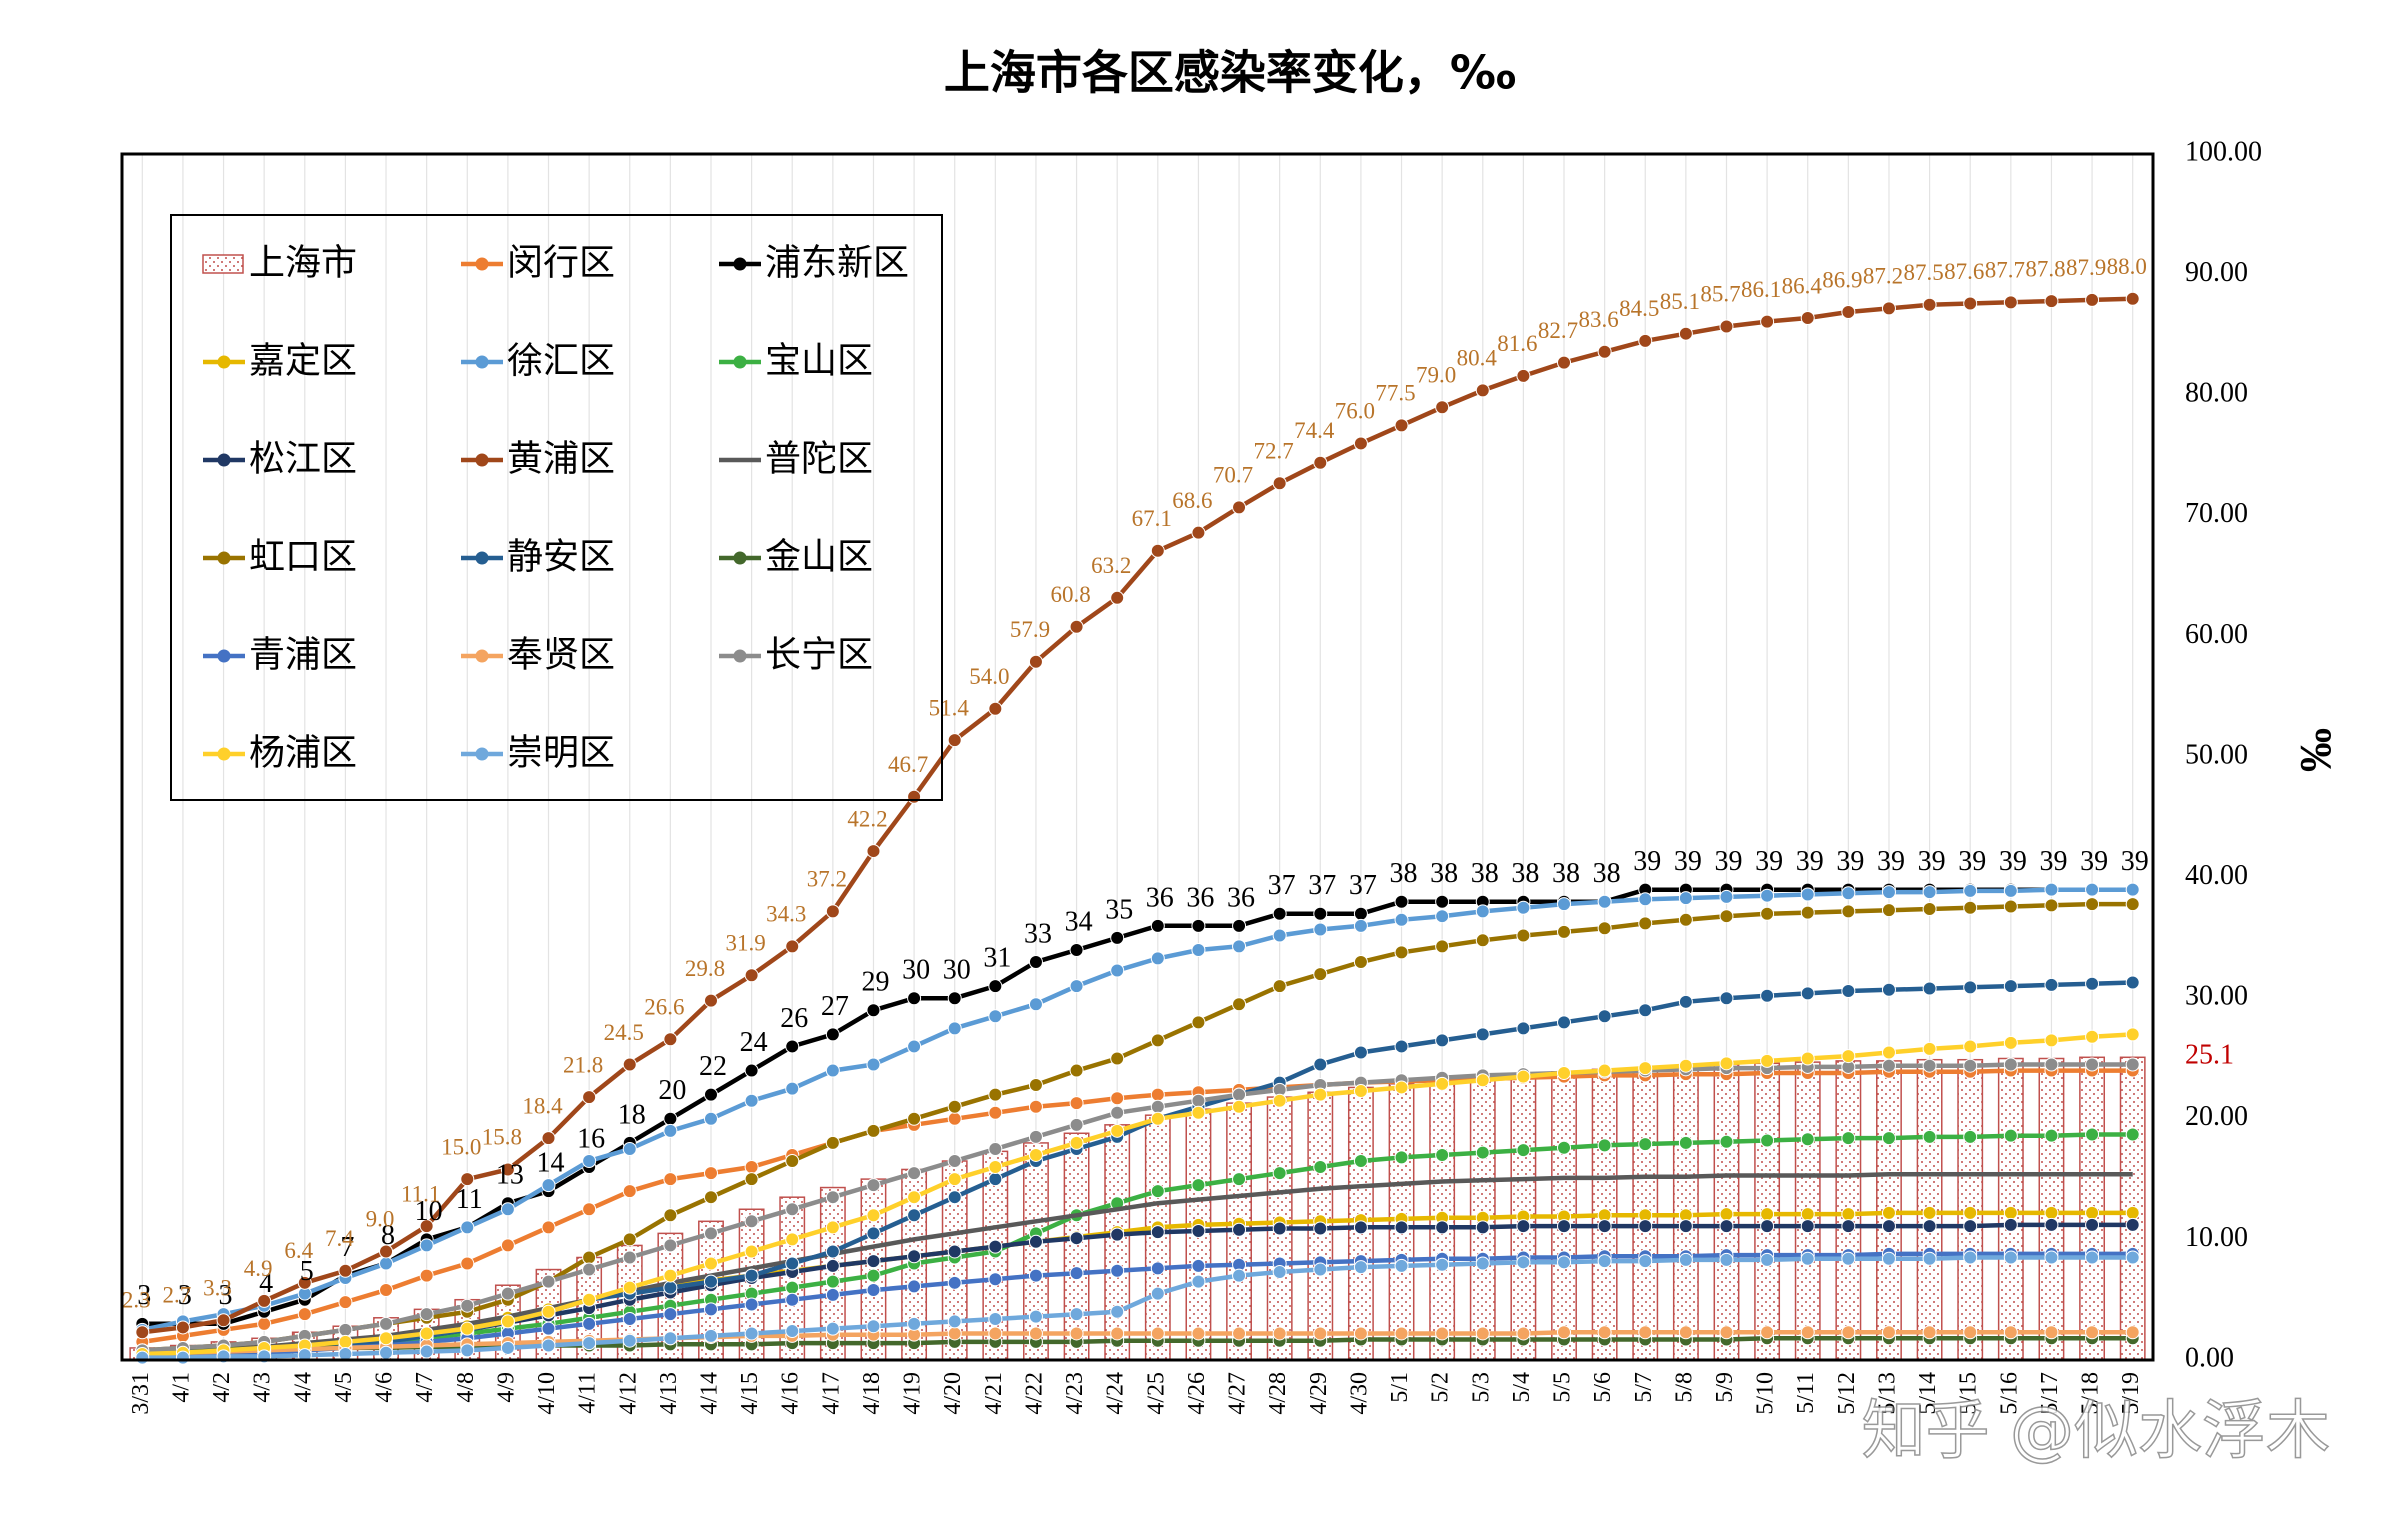 The image size is (2393, 1527). I want to click on x-tick-label: 5/19, so click(2131, 1393).